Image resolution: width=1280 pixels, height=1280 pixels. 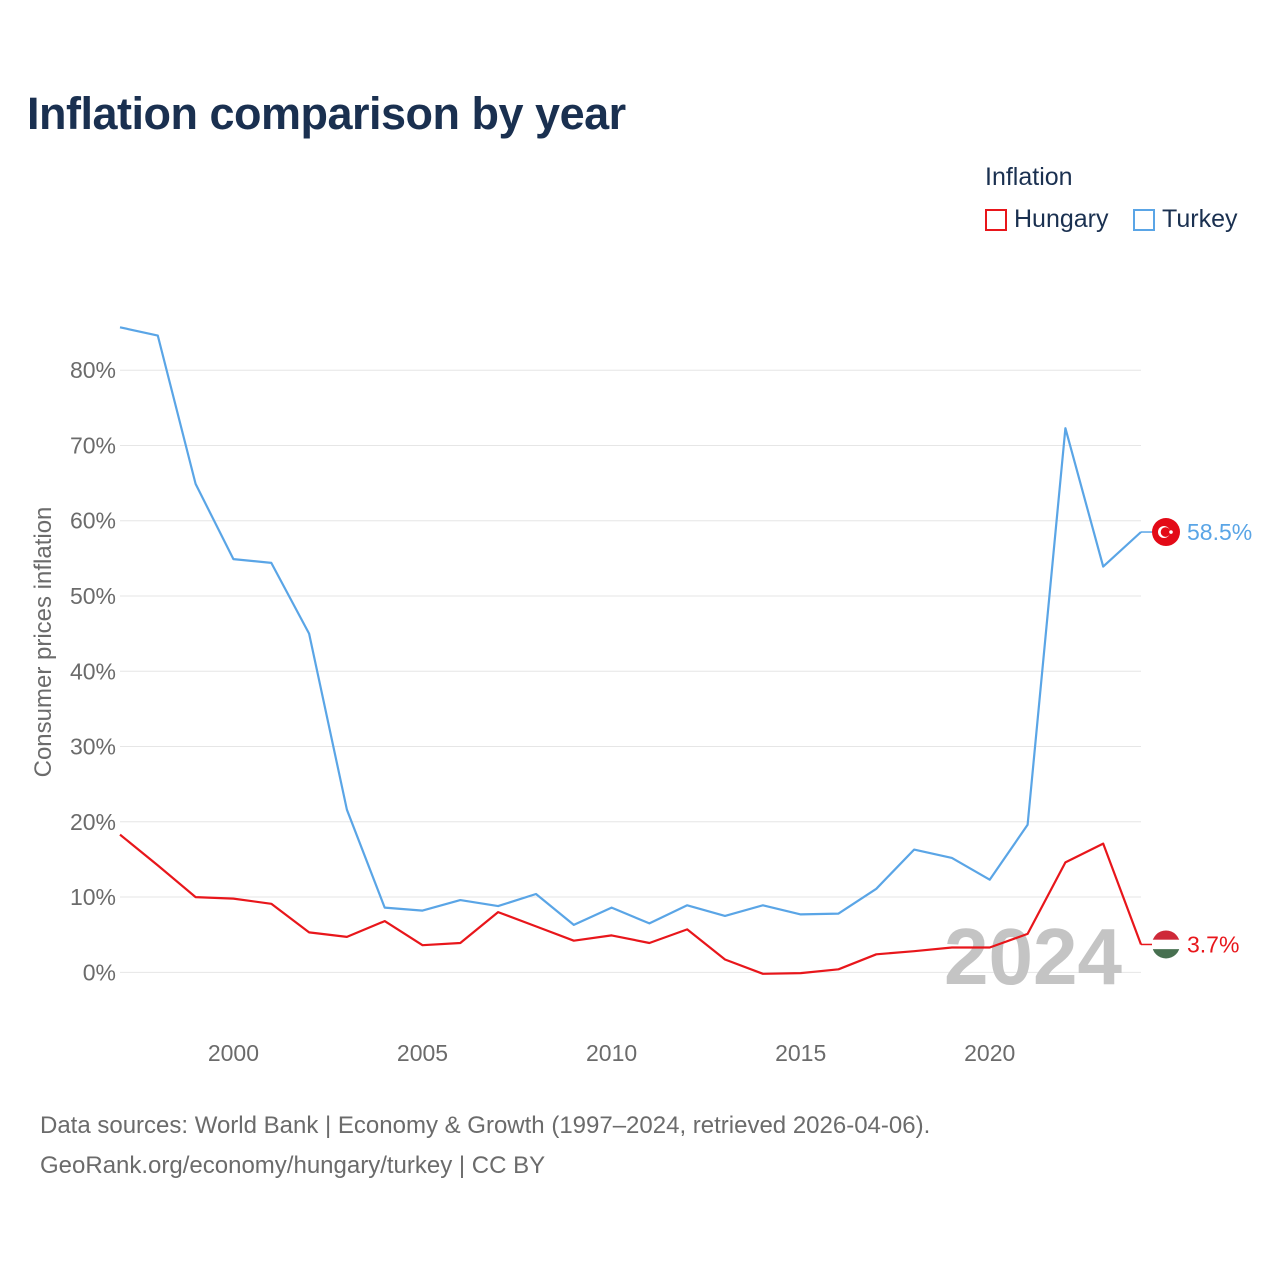 I want to click on y-tick-label: 0%, so click(x=99, y=972).